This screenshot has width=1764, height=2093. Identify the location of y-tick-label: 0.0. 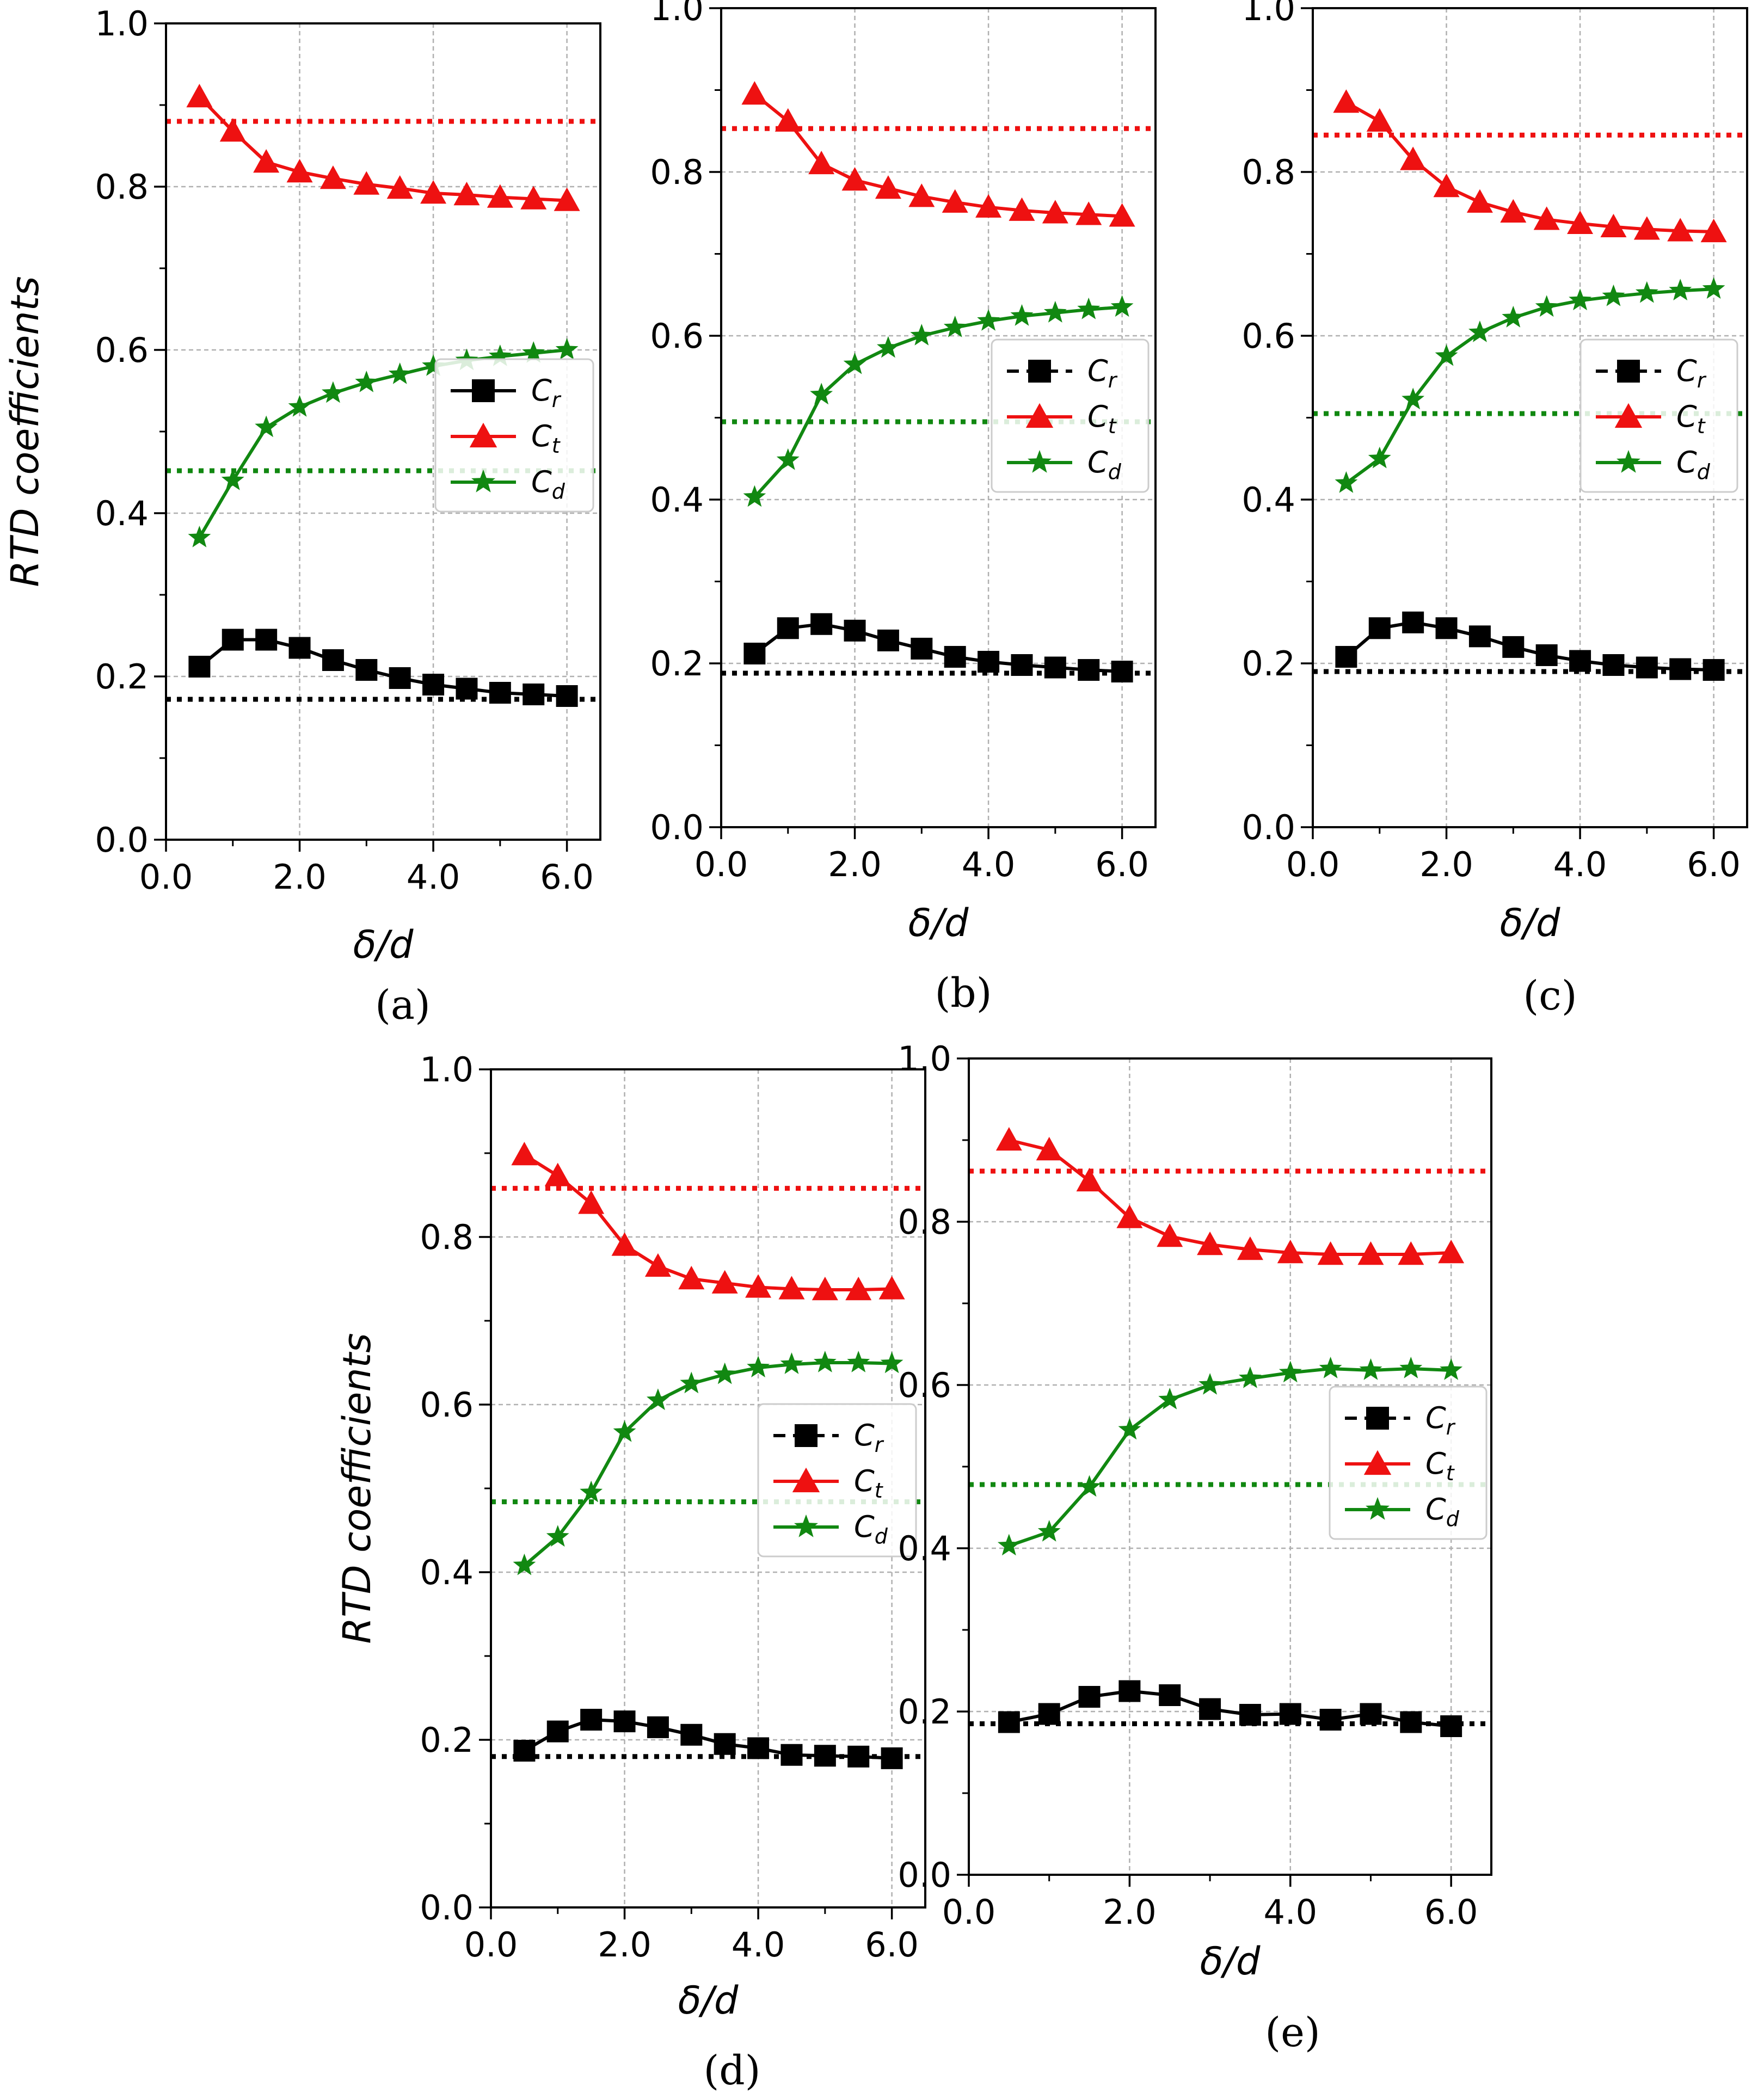
(924, 1875).